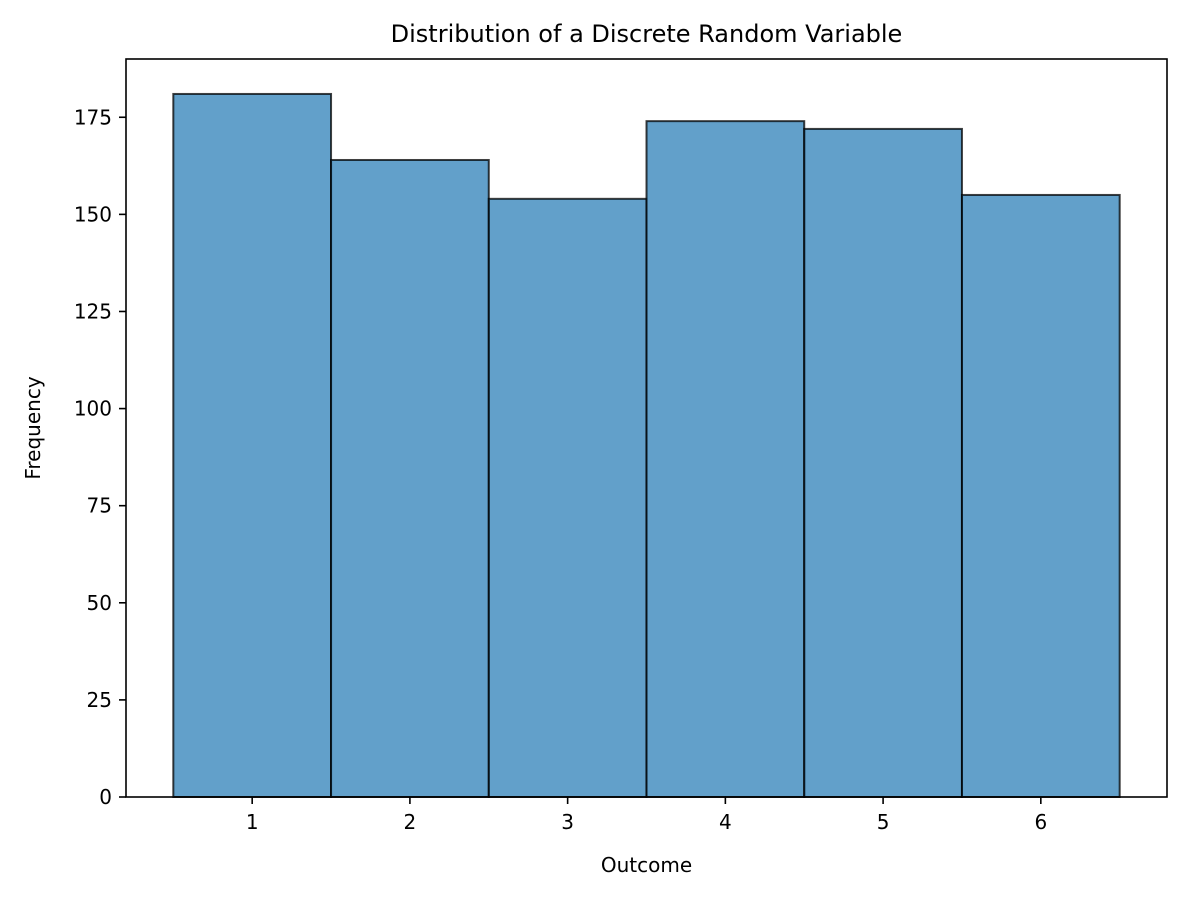 Image resolution: width=1186 pixels, height=898 pixels. Describe the element at coordinates (105, 797) in the screenshot. I see `y-tick-label: 0` at that location.